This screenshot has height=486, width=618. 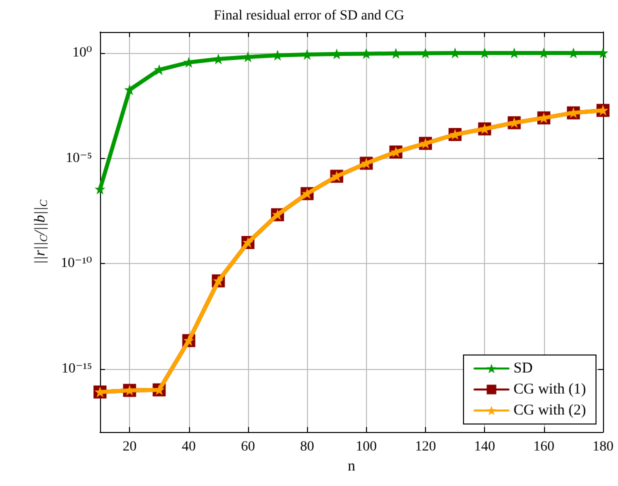 I want to click on legend-label: CG with (1), so click(x=550, y=390).